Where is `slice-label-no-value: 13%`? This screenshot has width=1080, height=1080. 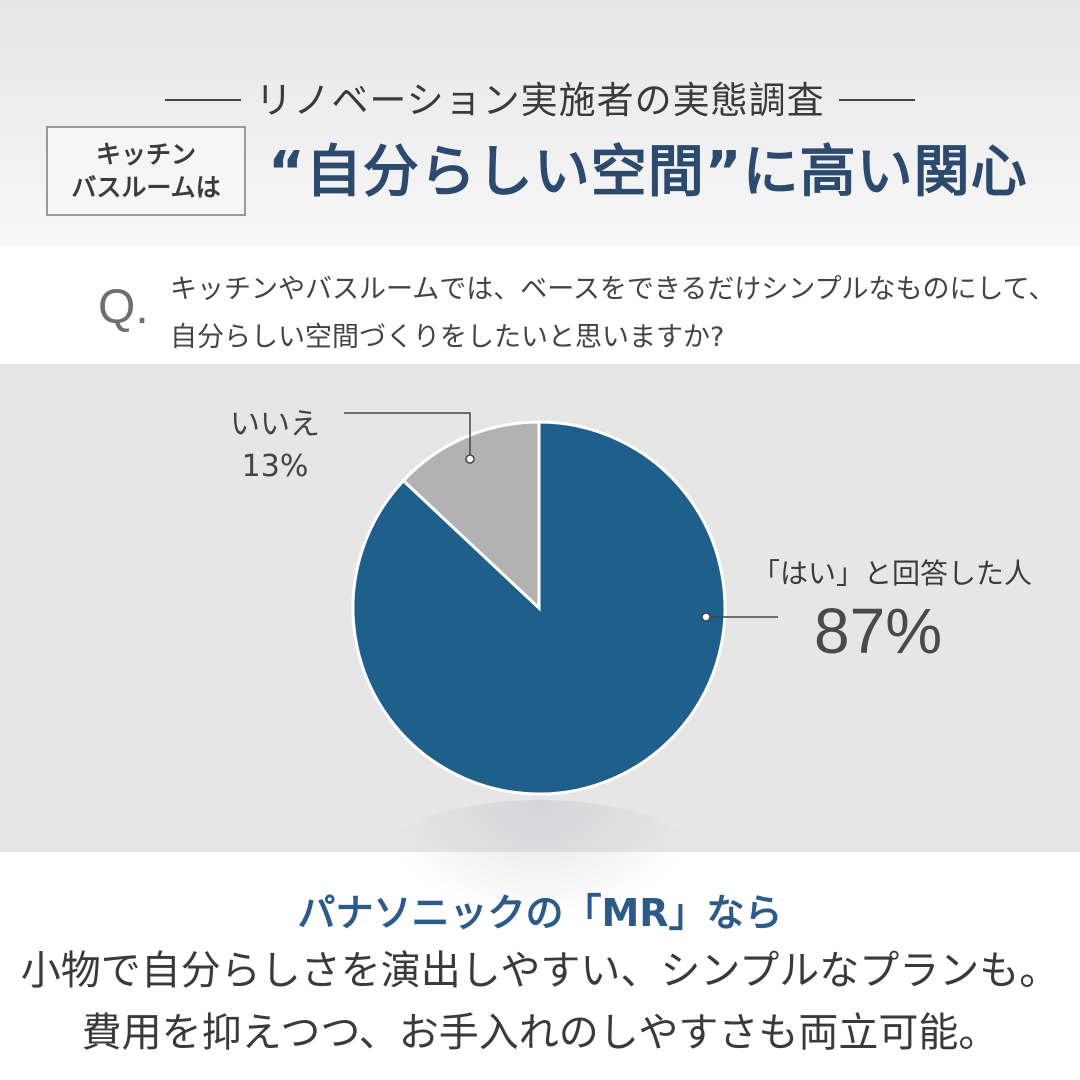 slice-label-no-value: 13% is located at coordinates (275, 466).